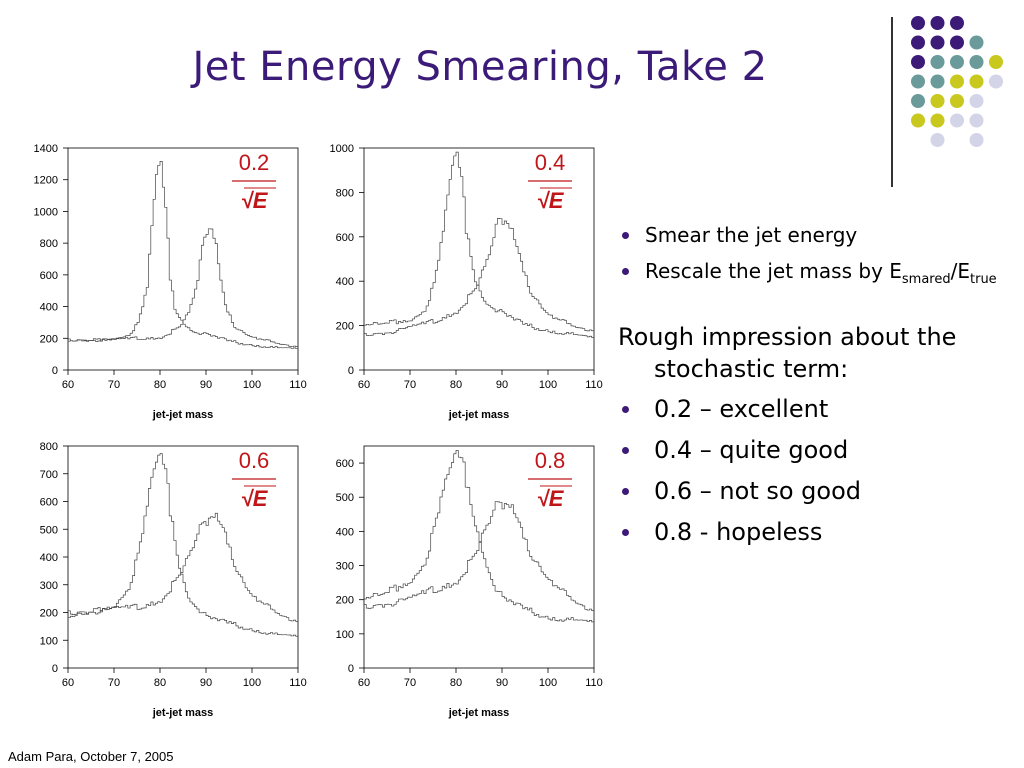  Describe the element at coordinates (254, 162) in the screenshot. I see `resolution-coefficient: 0.2` at that location.